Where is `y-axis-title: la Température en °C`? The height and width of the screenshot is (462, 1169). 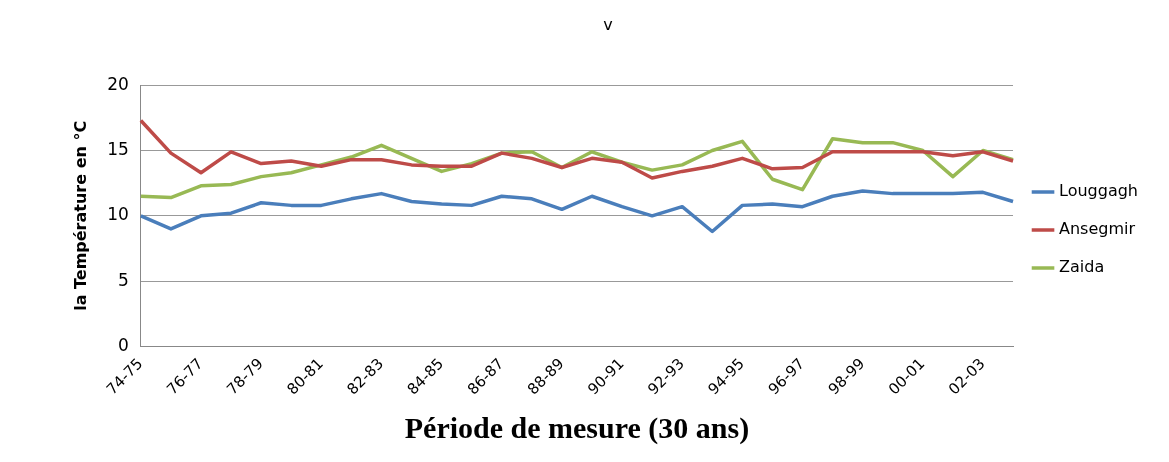 y-axis-title: la Température en °C is located at coordinates (80, 215).